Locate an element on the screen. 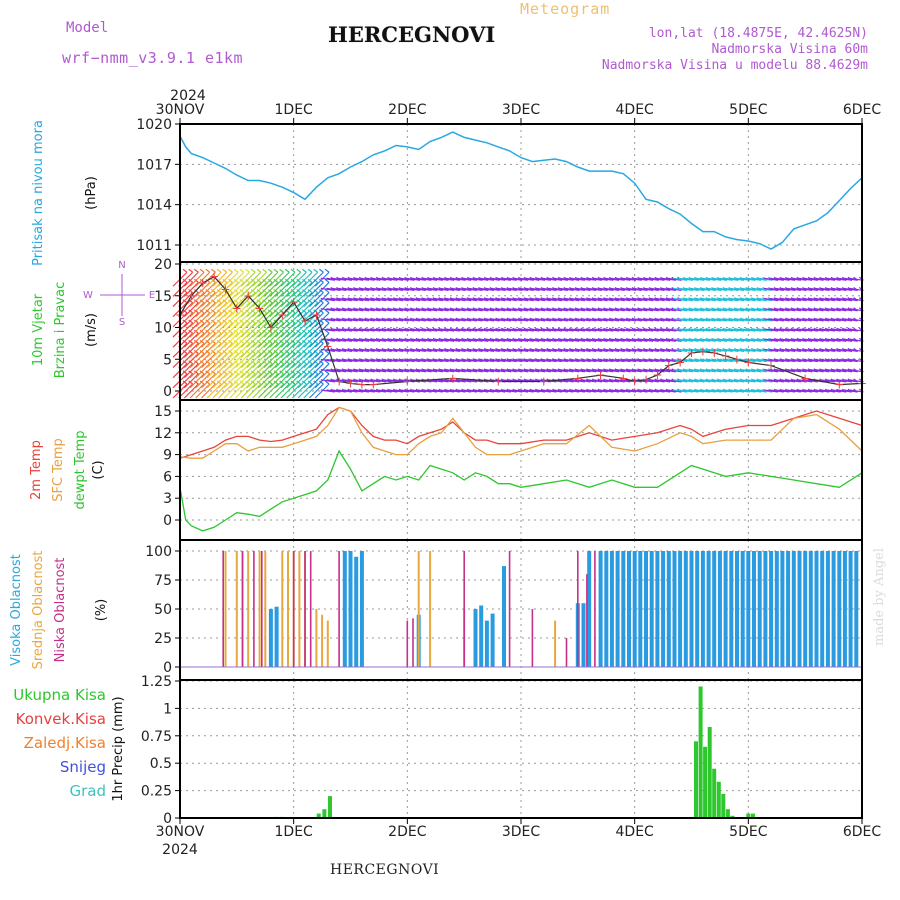  top-day-label: 5DEC is located at coordinates (748, 110).